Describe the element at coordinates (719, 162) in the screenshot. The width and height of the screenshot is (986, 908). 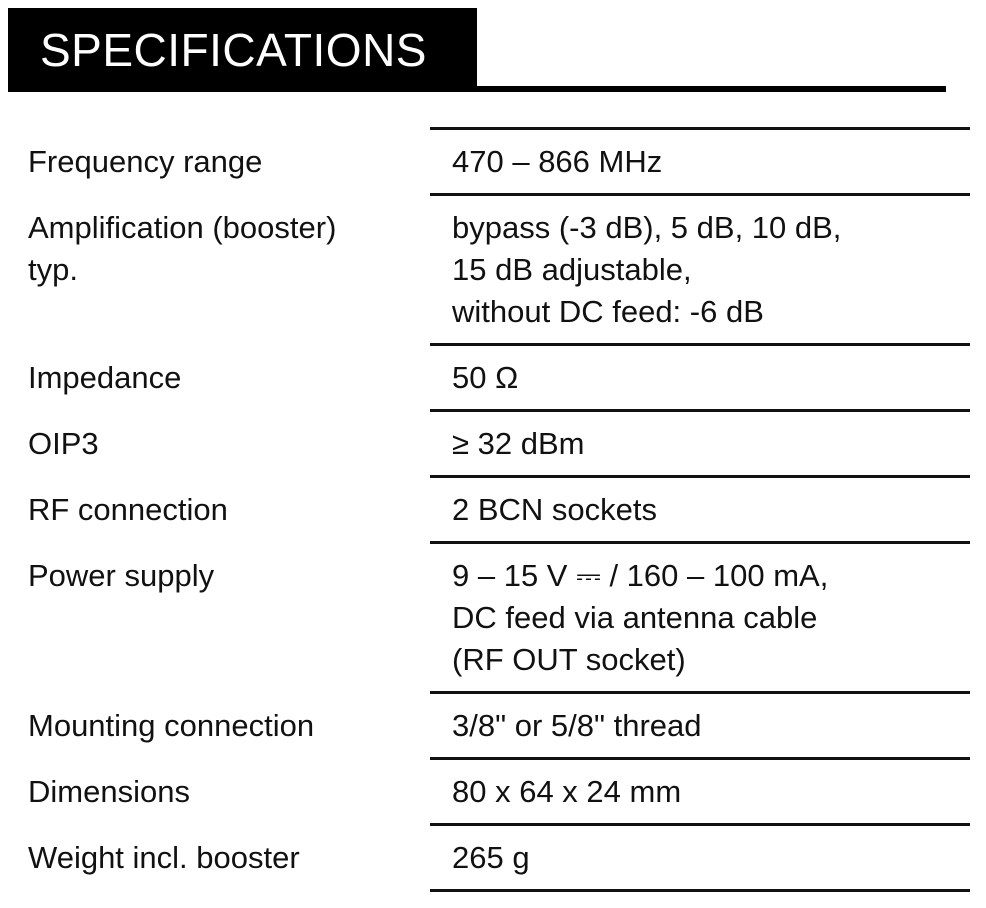
I see `spec-value: 470 – 866 MHz` at that location.